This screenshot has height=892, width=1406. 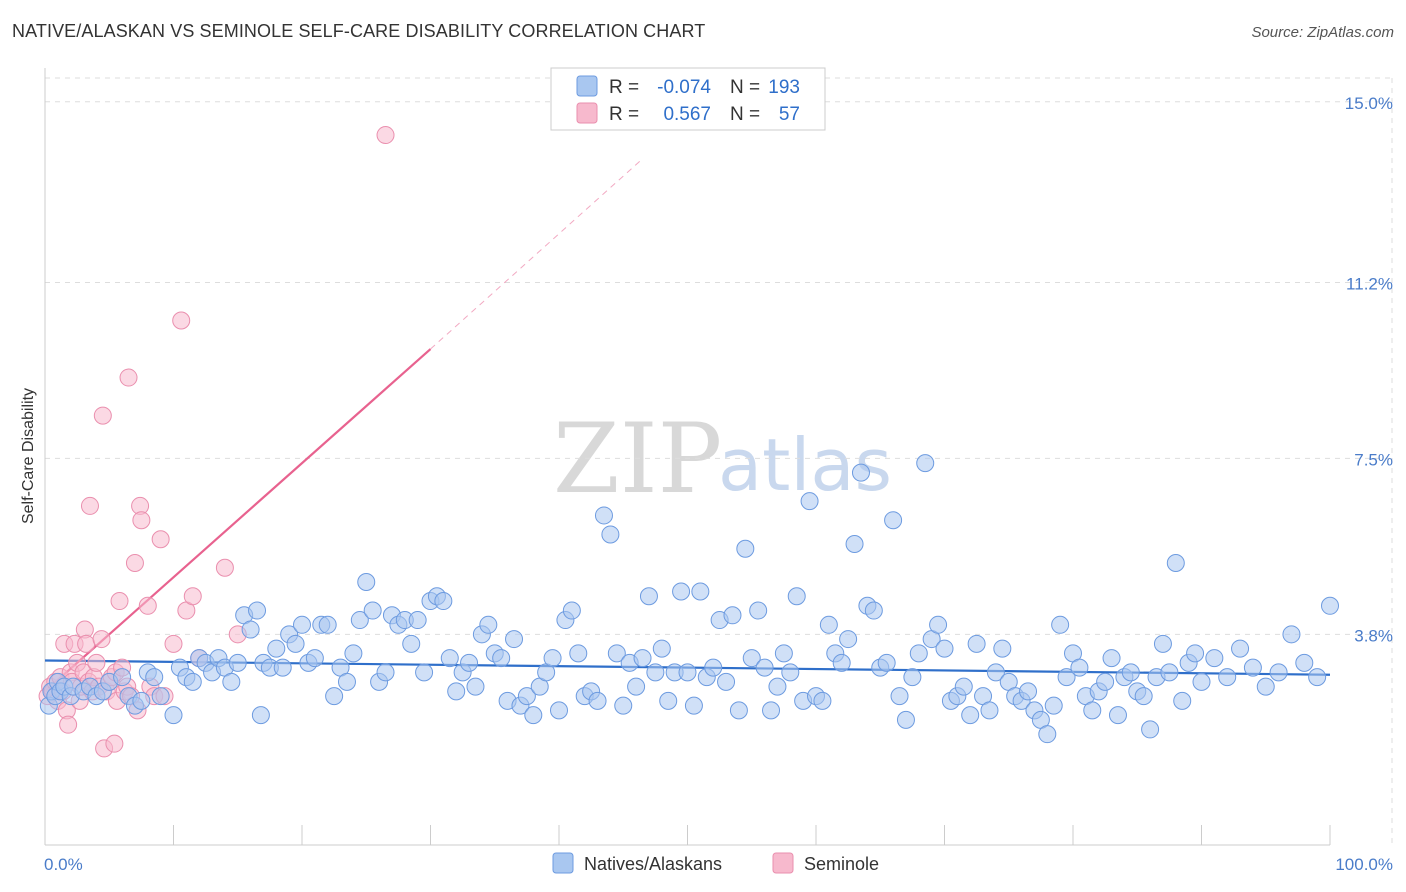 I want to click on seminole-trendline, so click(x=238, y=520).